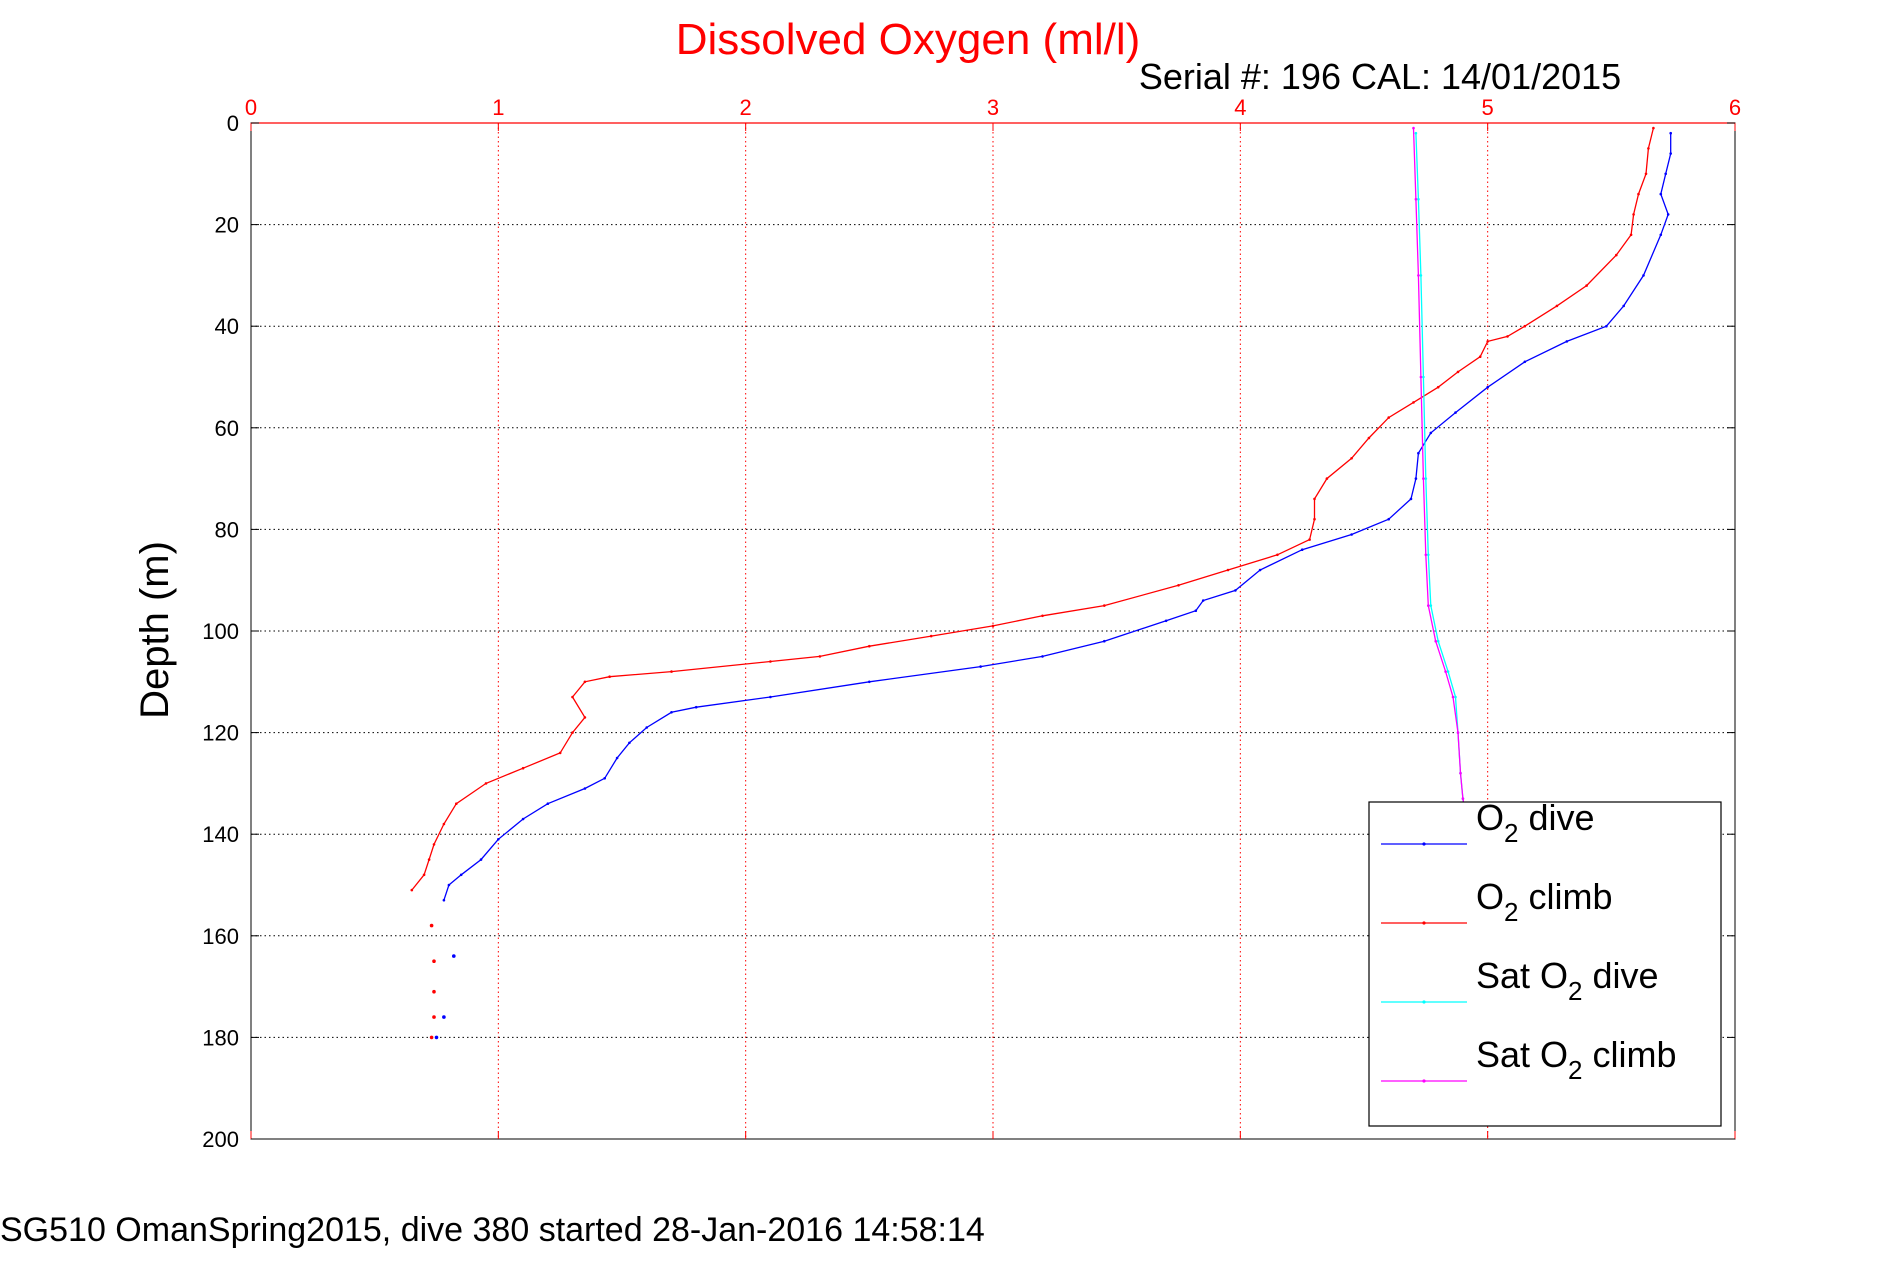 The width and height of the screenshot is (1891, 1262). Describe the element at coordinates (1240, 107) in the screenshot. I see `x-tick-label: 4` at that location.